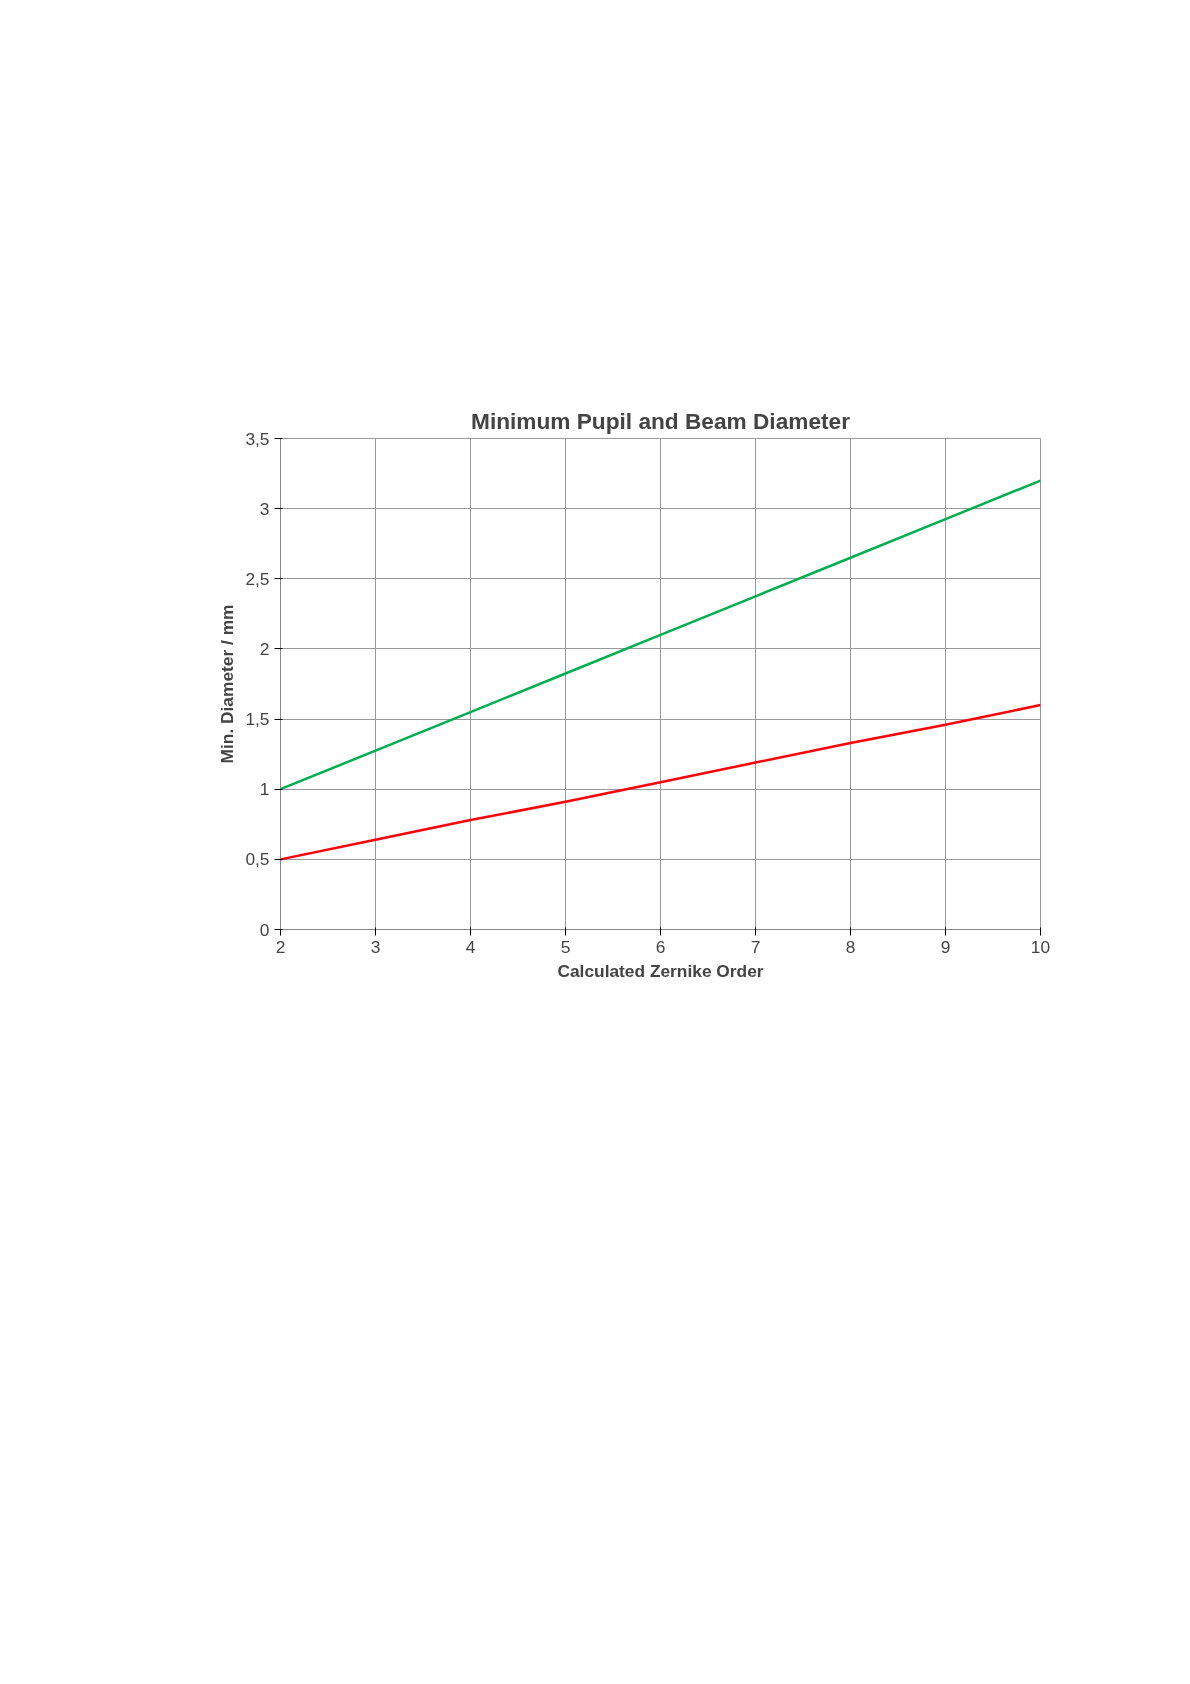  Describe the element at coordinates (227, 684) in the screenshot. I see `y-axis-title: Min. Diameter / mm` at that location.